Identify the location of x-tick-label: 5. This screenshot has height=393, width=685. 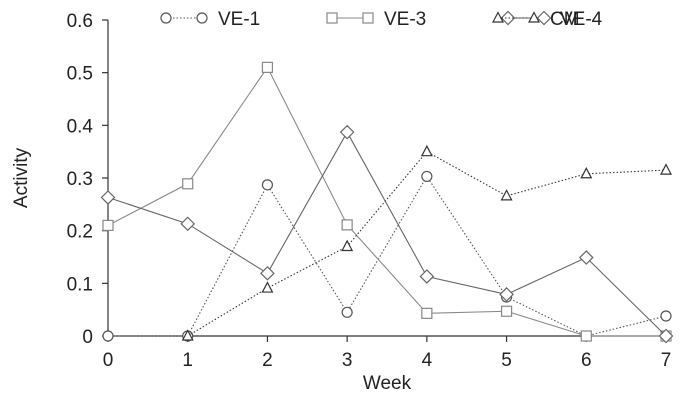
(506, 360).